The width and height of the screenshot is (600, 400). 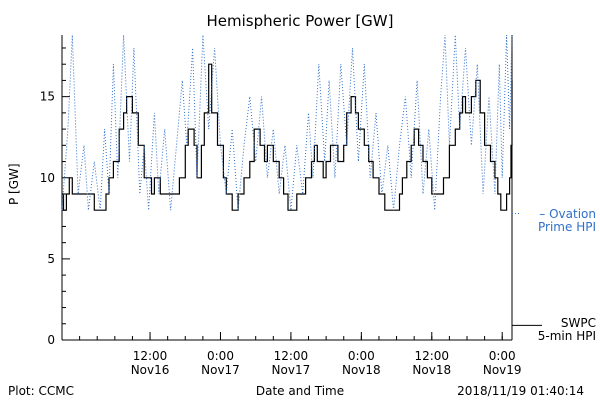 I want to click on y-tick-label: 15, so click(x=47, y=97).